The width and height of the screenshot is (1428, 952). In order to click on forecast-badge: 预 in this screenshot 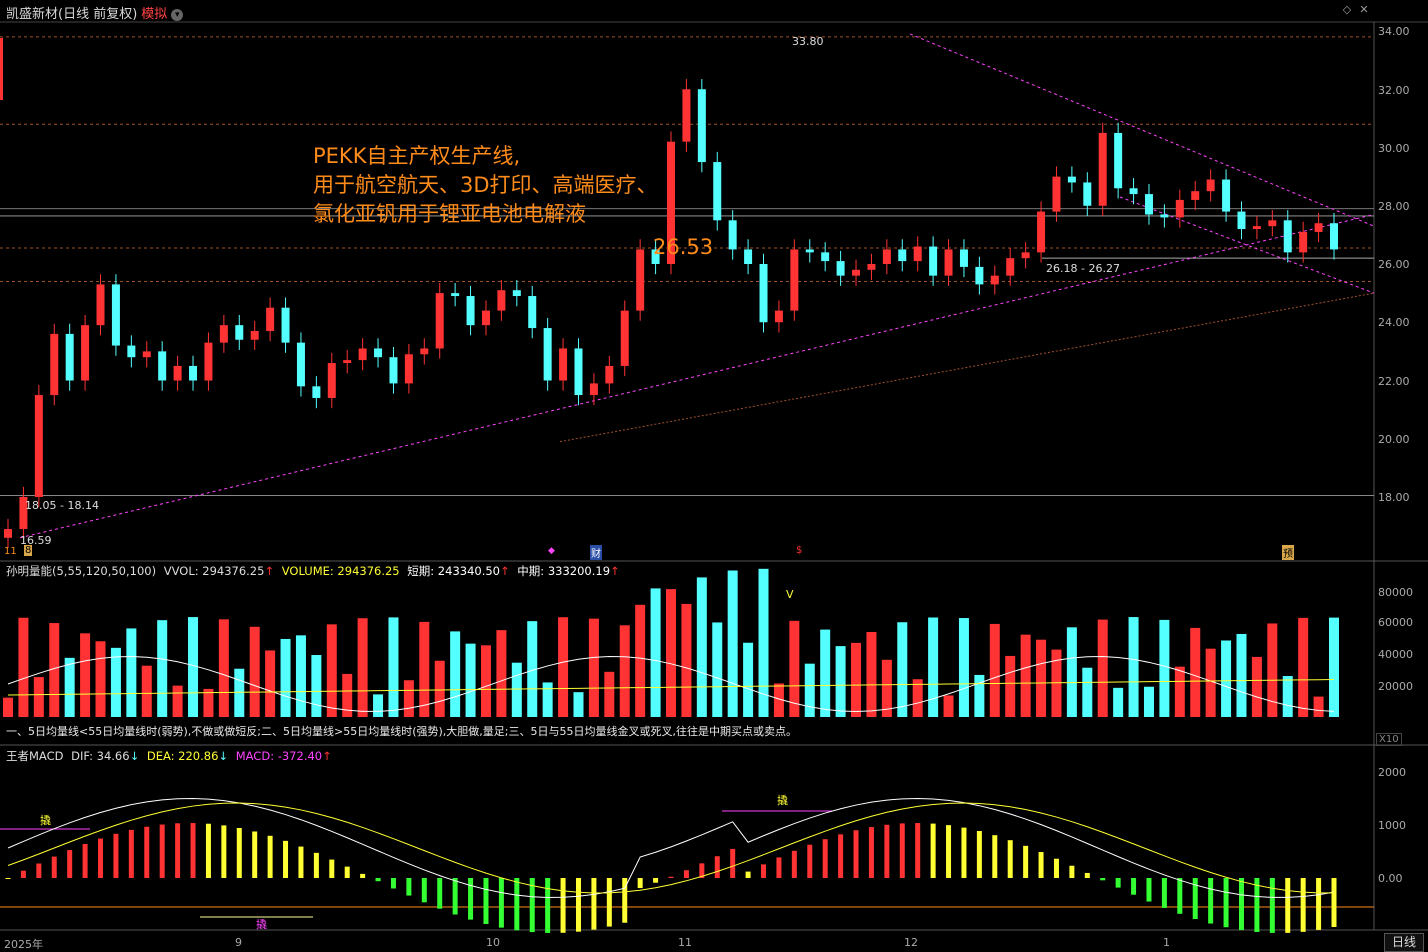, I will do `click(1288, 552)`.